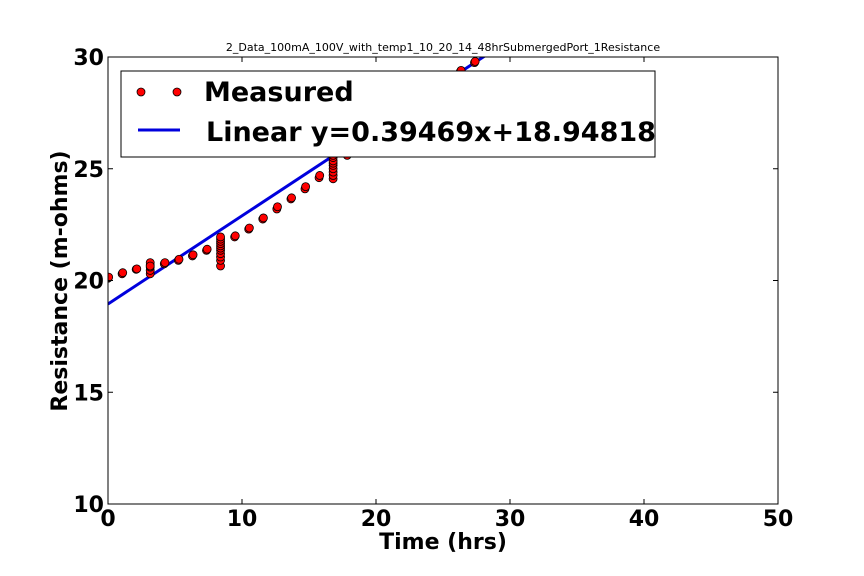 This screenshot has width=864, height=576. Describe the element at coordinates (279, 92) in the screenshot. I see `legend-label-measured: Measured` at that location.